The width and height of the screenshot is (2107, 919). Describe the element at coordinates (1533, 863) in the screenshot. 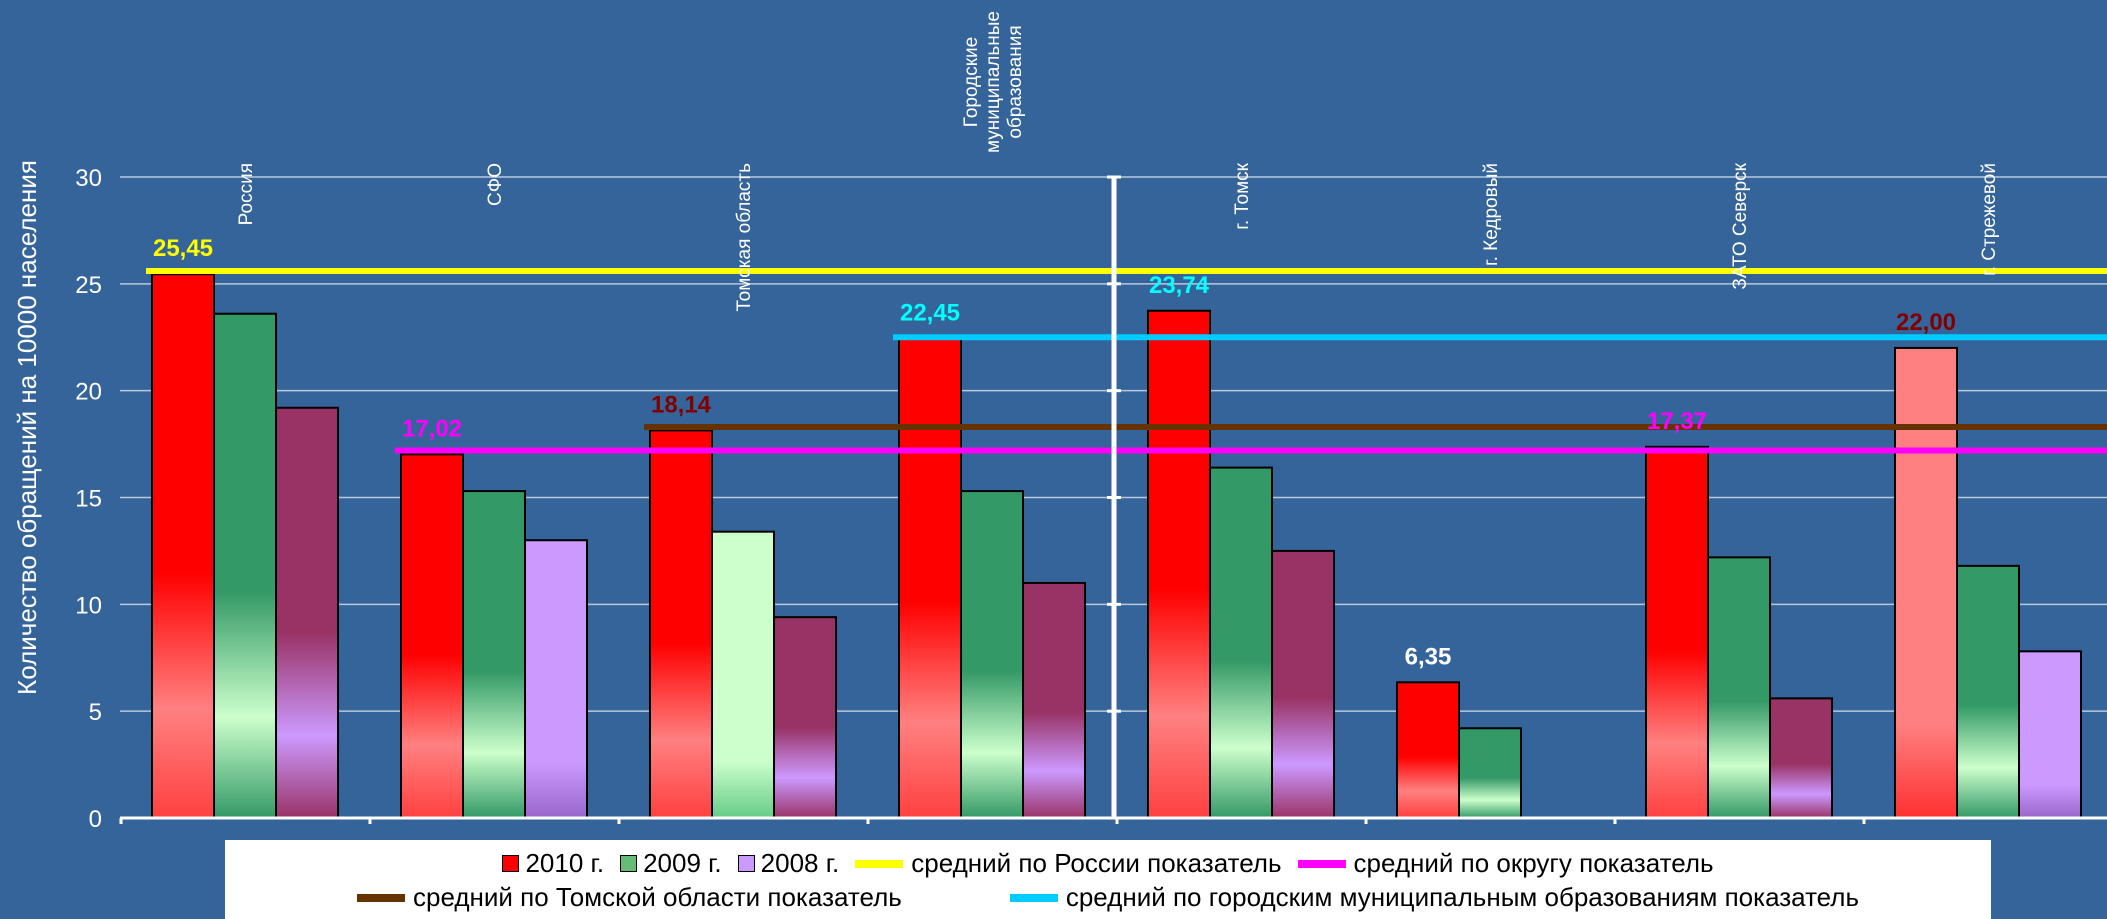

I see `legend-label: средний по округу показатель` at that location.